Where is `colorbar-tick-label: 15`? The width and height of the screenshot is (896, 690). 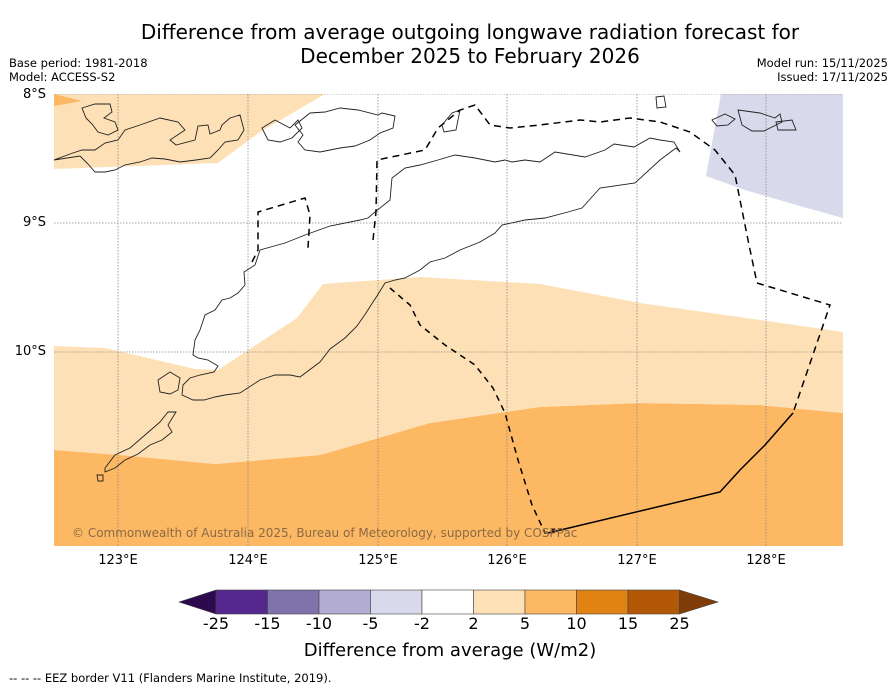 colorbar-tick-label: 15 is located at coordinates (628, 623).